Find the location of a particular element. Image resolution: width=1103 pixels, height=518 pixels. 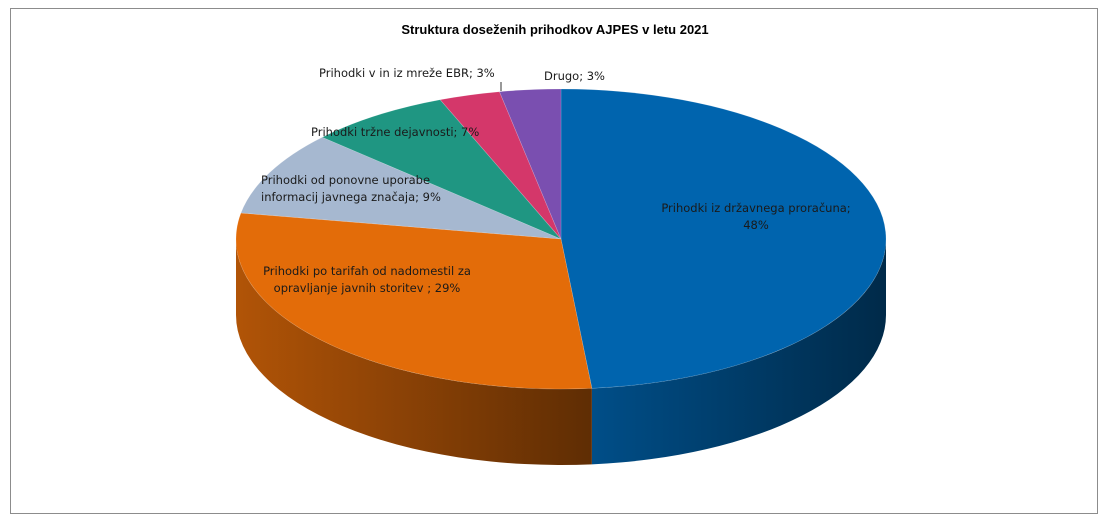

pie-side-prihodki-po-tarifah-od-nadomestil-za-opravljanje-javnih-storitev is located at coordinates (414, 352).